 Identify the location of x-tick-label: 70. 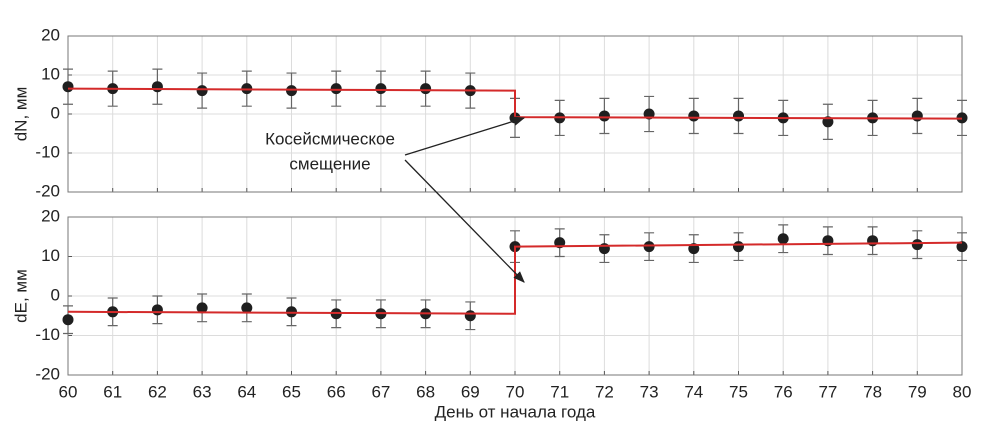
(515, 391).